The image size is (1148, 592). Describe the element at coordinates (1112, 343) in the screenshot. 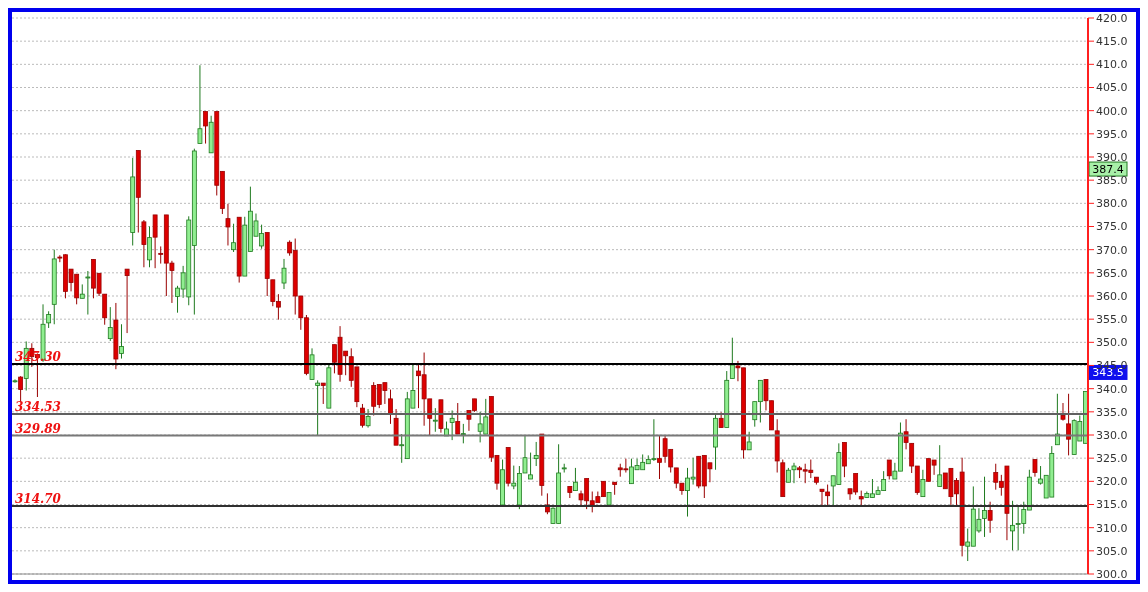

I see `y-tick-label: 350.0` at that location.